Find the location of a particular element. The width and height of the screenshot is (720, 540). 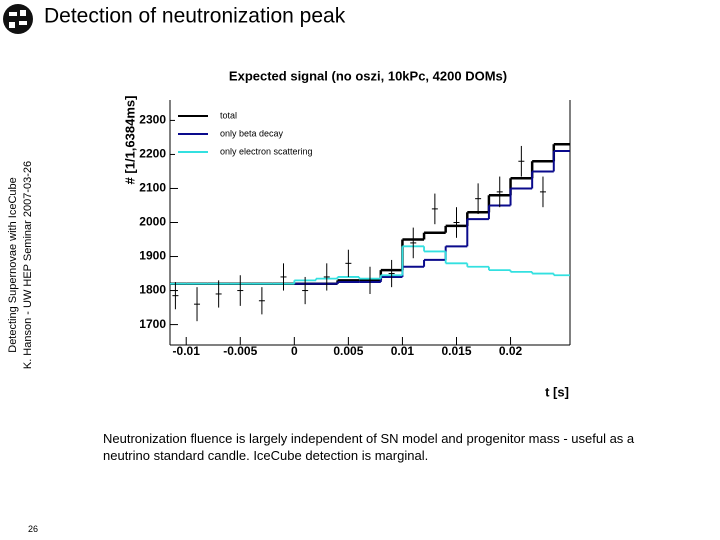

legend-label: only electron scattering is located at coordinates (266, 151).